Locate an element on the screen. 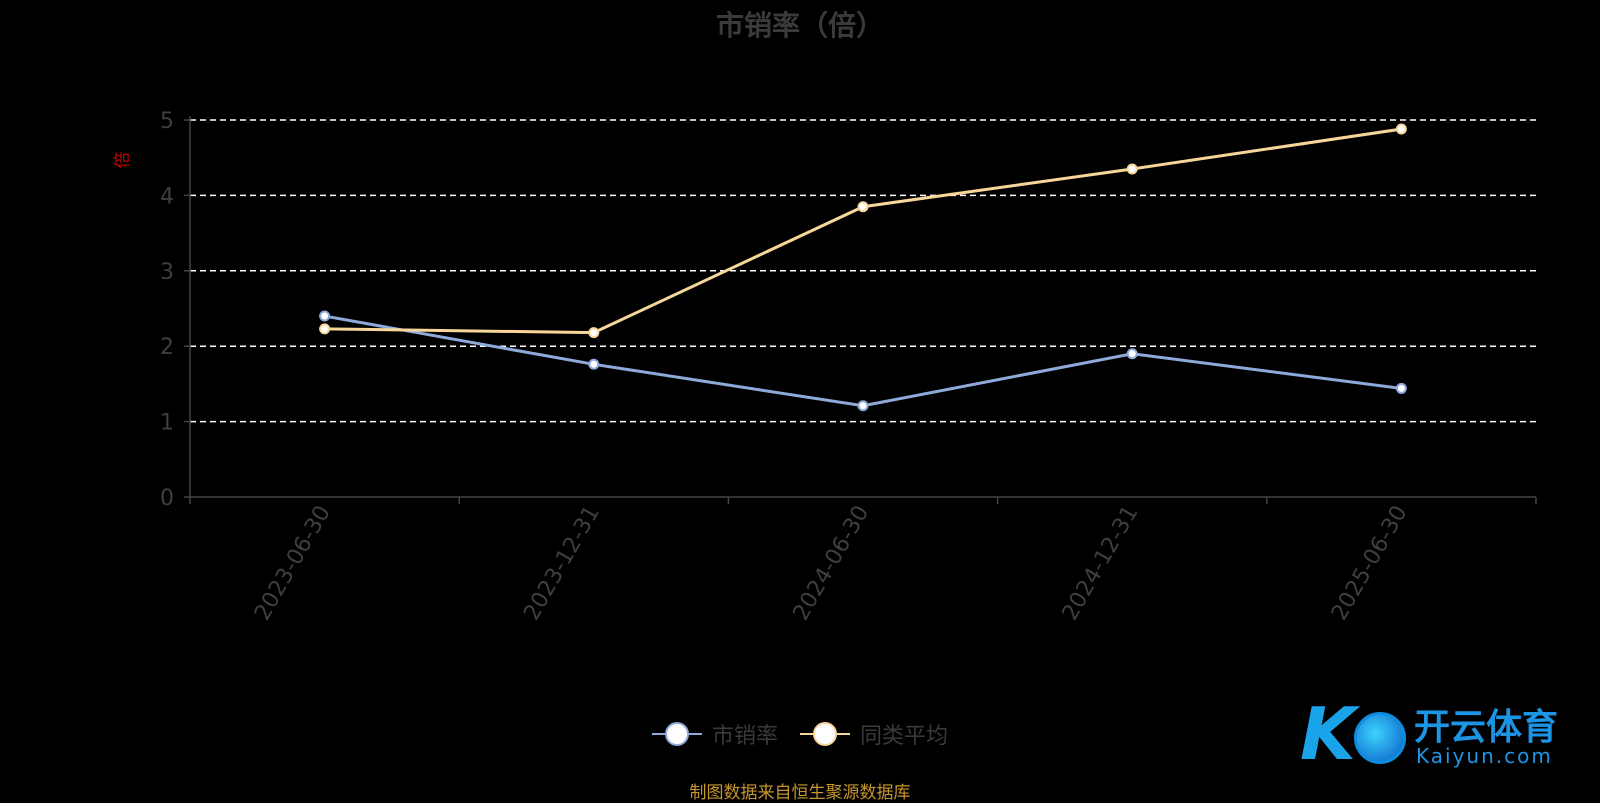 The height and width of the screenshot is (803, 1600). x-tick-label: 2024-06-30 is located at coordinates (832, 563).